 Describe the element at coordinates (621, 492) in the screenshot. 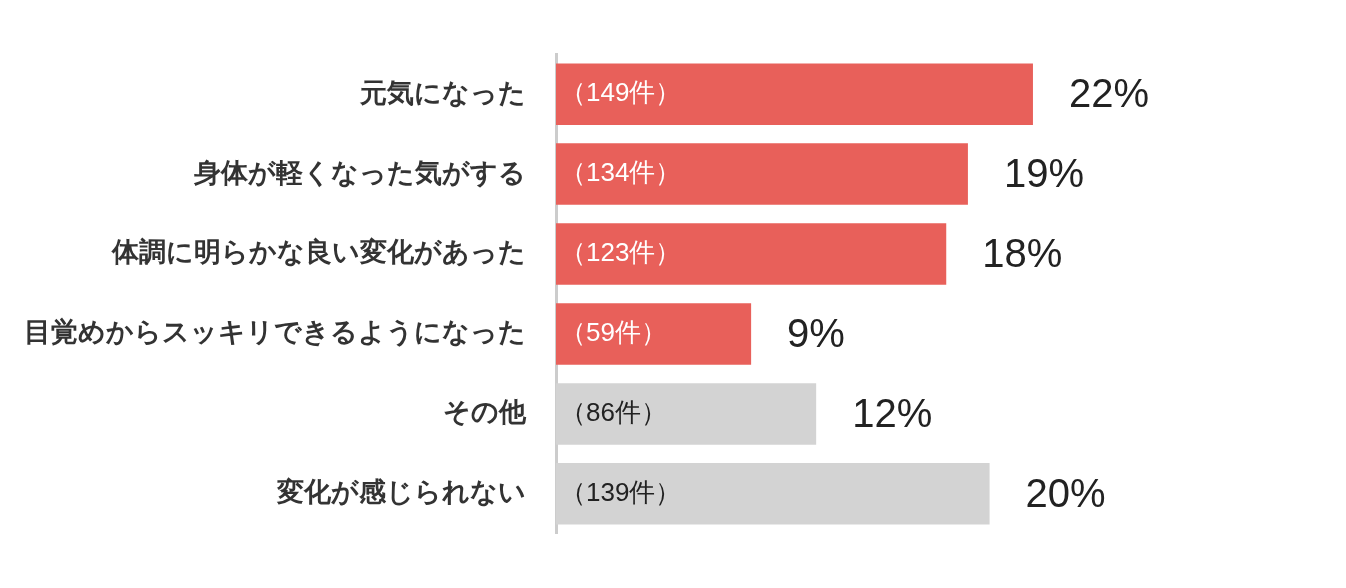

I see `annotation: （139件）` at that location.